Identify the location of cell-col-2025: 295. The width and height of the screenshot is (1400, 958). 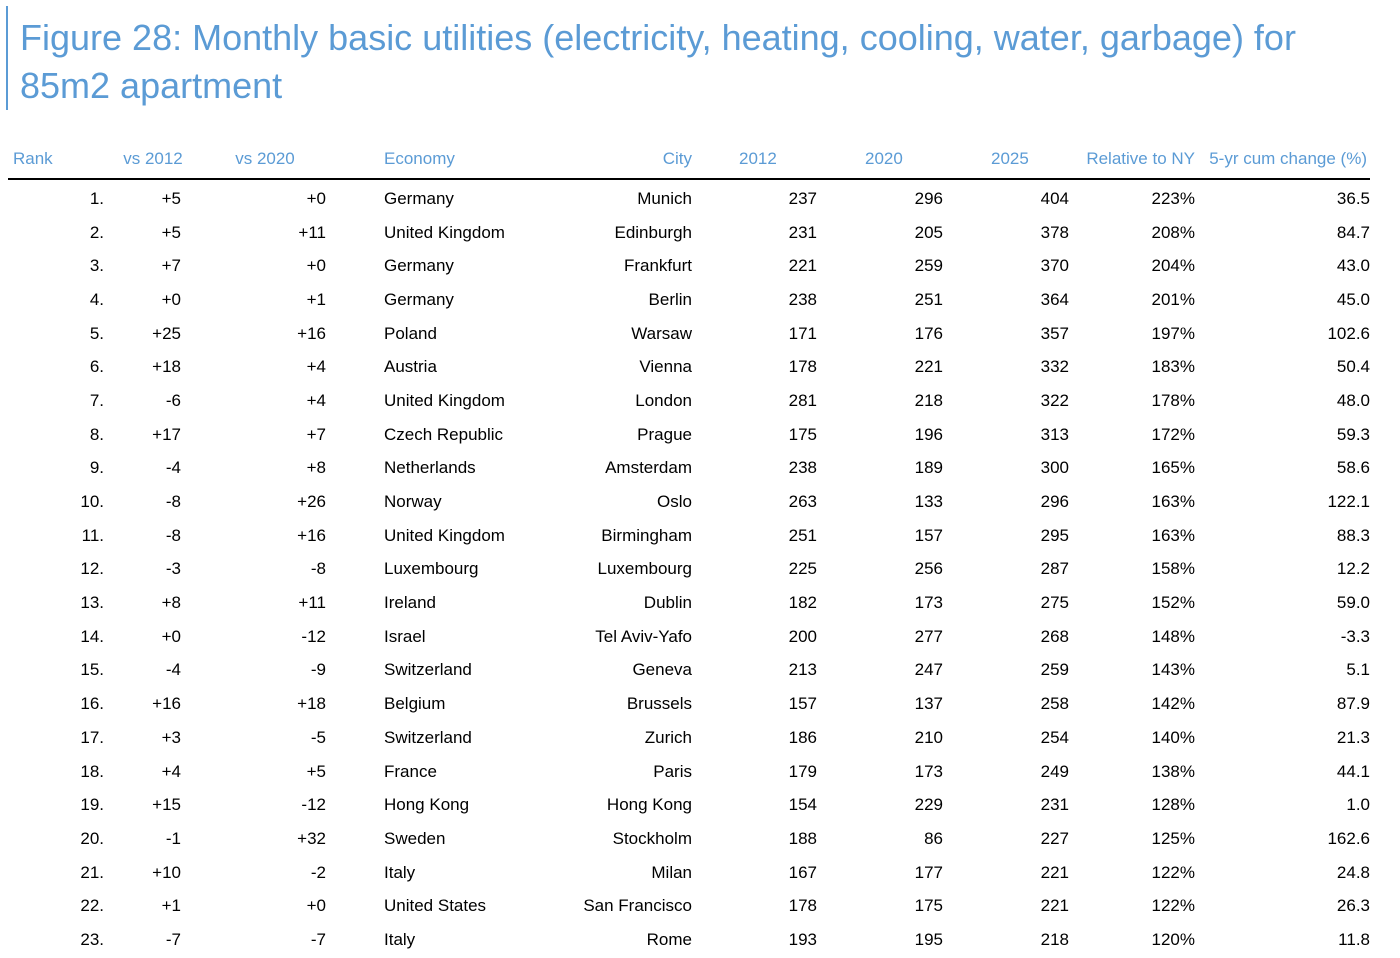
(1054, 535).